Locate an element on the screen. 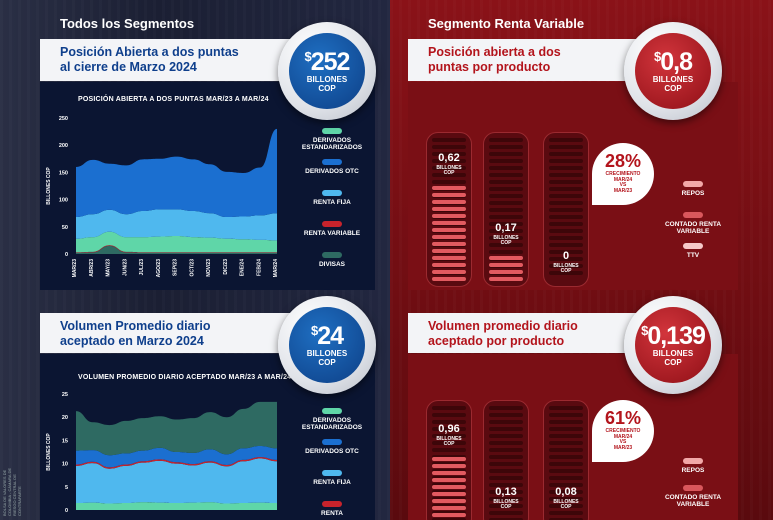 The image size is (773, 520). area-chart-daily-volume: 0 5 10 15 20 25 BILLONES COP is located at coordinates (161, 453).